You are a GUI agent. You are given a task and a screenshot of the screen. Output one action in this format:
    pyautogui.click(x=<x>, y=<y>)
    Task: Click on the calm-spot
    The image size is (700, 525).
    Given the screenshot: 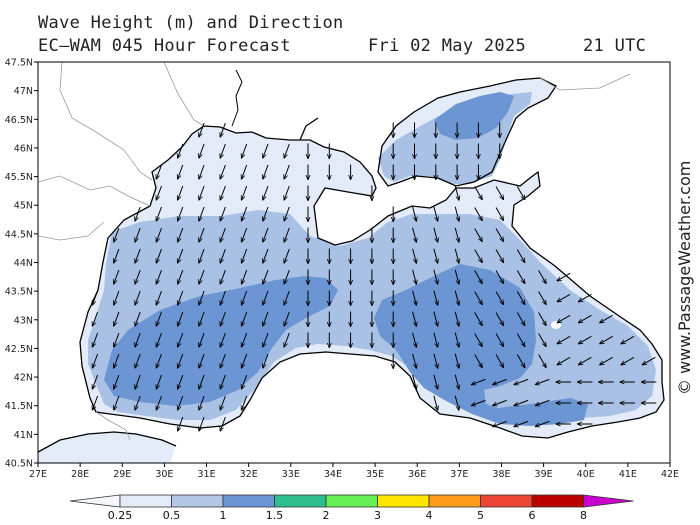 What is the action you would take?
    pyautogui.click(x=556, y=325)
    